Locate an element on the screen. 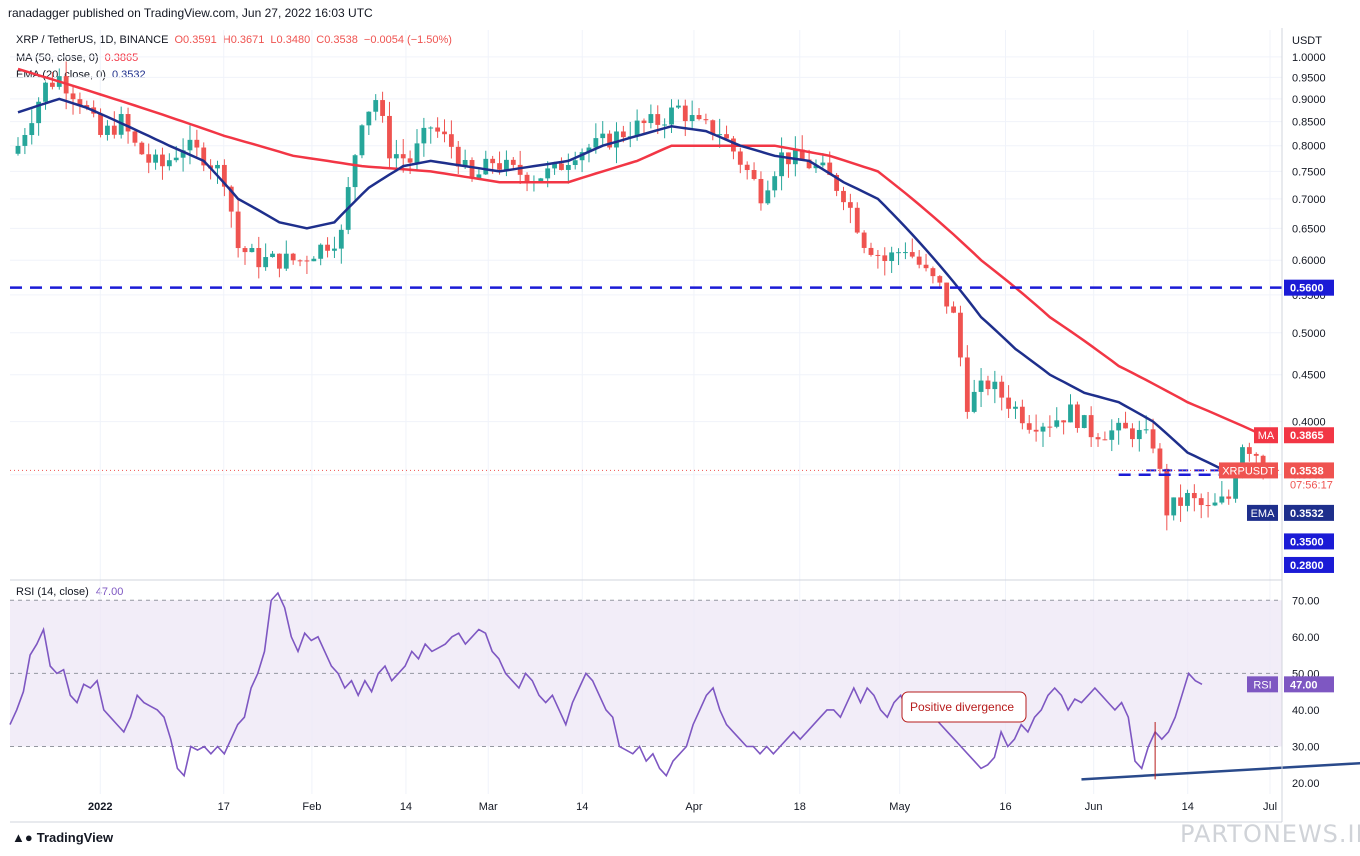  ma-legend-label: MA (50, close, 0) is located at coordinates (57, 58).